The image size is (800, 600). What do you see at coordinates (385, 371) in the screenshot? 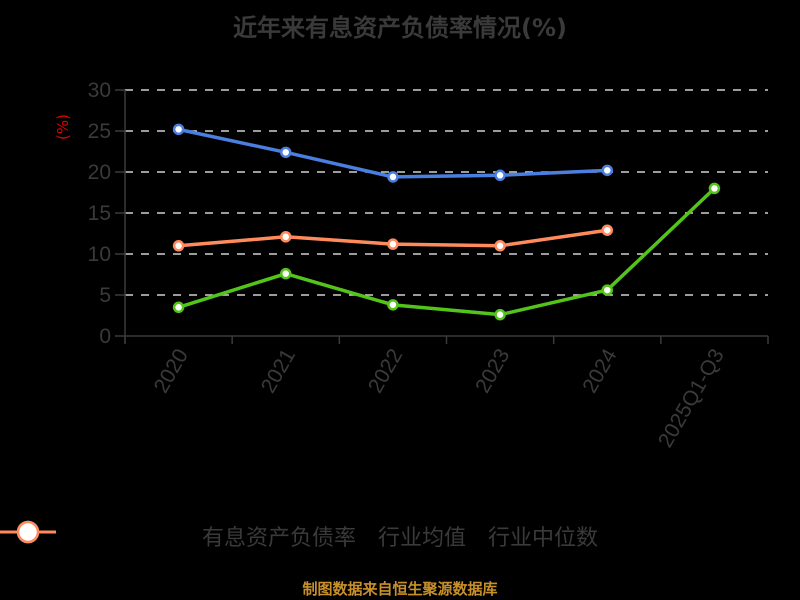
I see `x-tick-label: 2022` at bounding box center [385, 371].